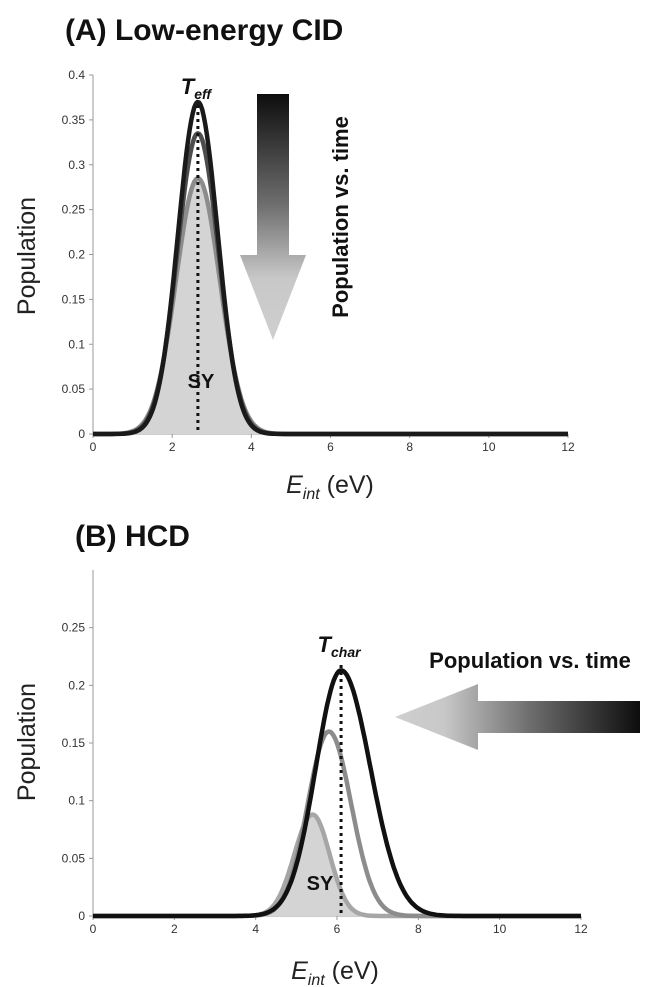 The height and width of the screenshot is (987, 646). Describe the element at coordinates (340, 217) in the screenshot. I see `panel-a-arrow-label: Population vs. time` at that location.